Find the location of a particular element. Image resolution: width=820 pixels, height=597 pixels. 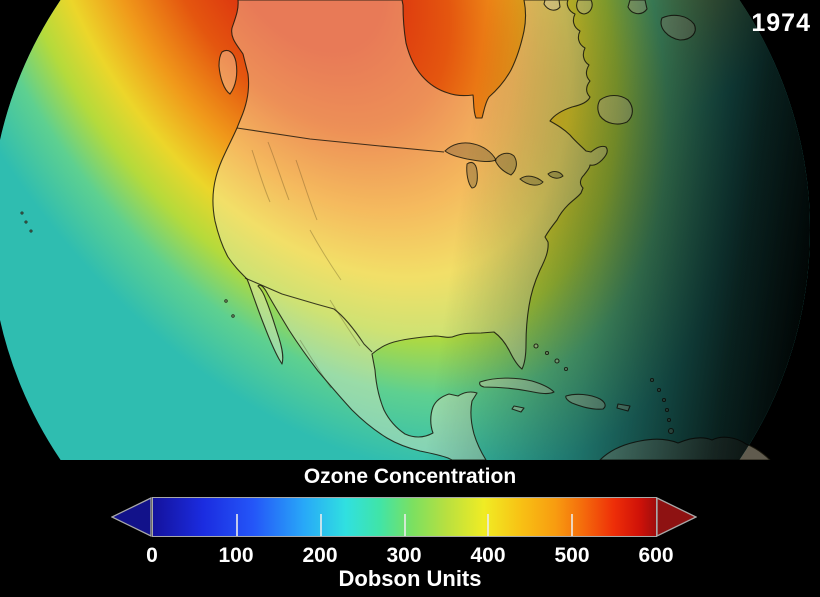

vancouver-island is located at coordinates (228, 72).